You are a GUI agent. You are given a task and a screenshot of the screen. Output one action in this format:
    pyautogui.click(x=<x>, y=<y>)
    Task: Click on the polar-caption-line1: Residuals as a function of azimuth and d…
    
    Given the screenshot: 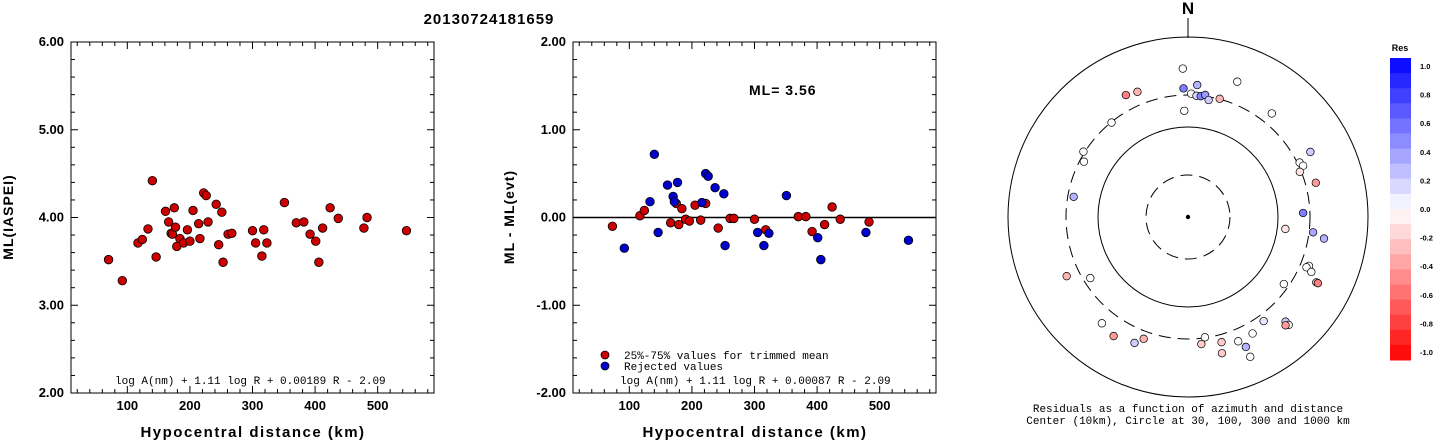 What is the action you would take?
    pyautogui.click(x=1188, y=410)
    